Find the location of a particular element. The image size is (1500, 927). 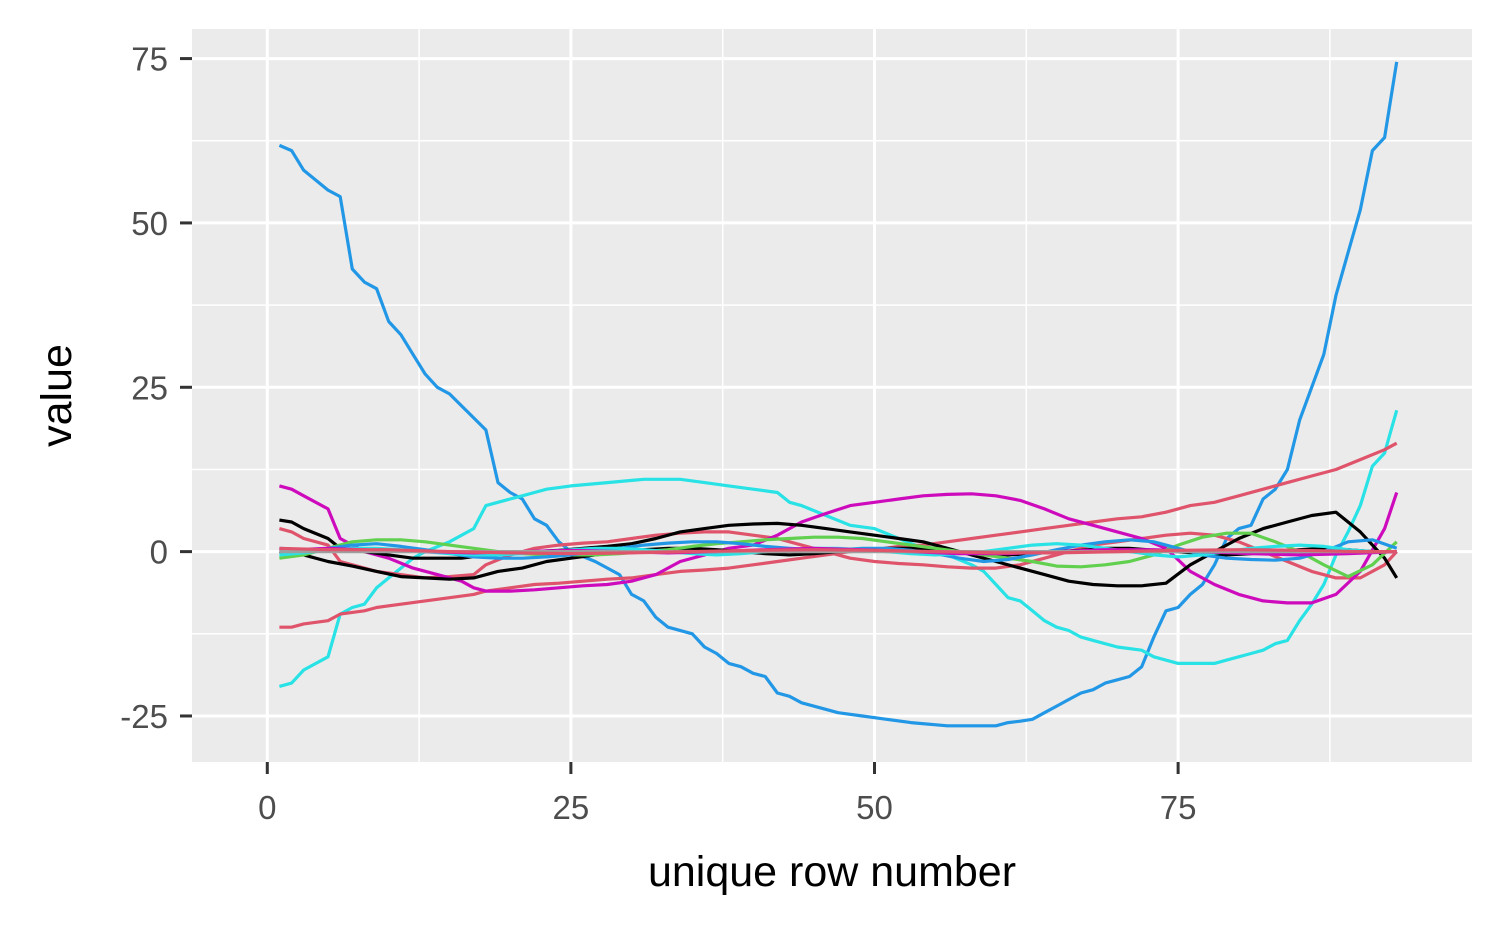

y-tick-label: 0 is located at coordinates (159, 552).